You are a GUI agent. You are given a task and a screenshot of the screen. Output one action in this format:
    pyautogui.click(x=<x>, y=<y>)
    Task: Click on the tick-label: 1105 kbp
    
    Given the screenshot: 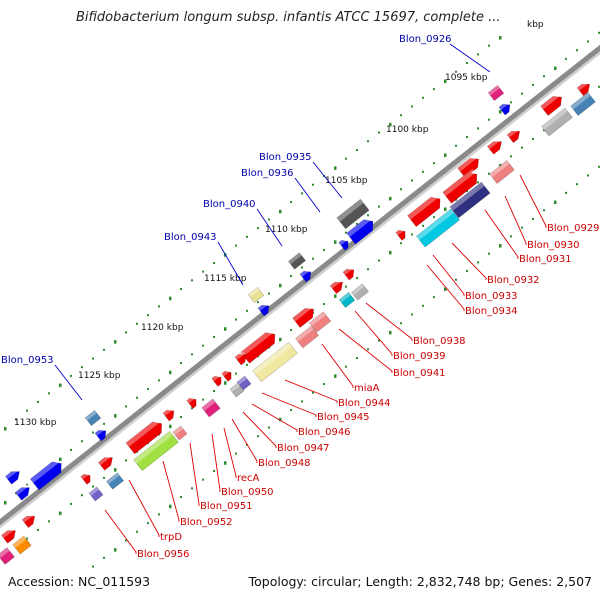 What is the action you would take?
    pyautogui.click(x=346, y=181)
    